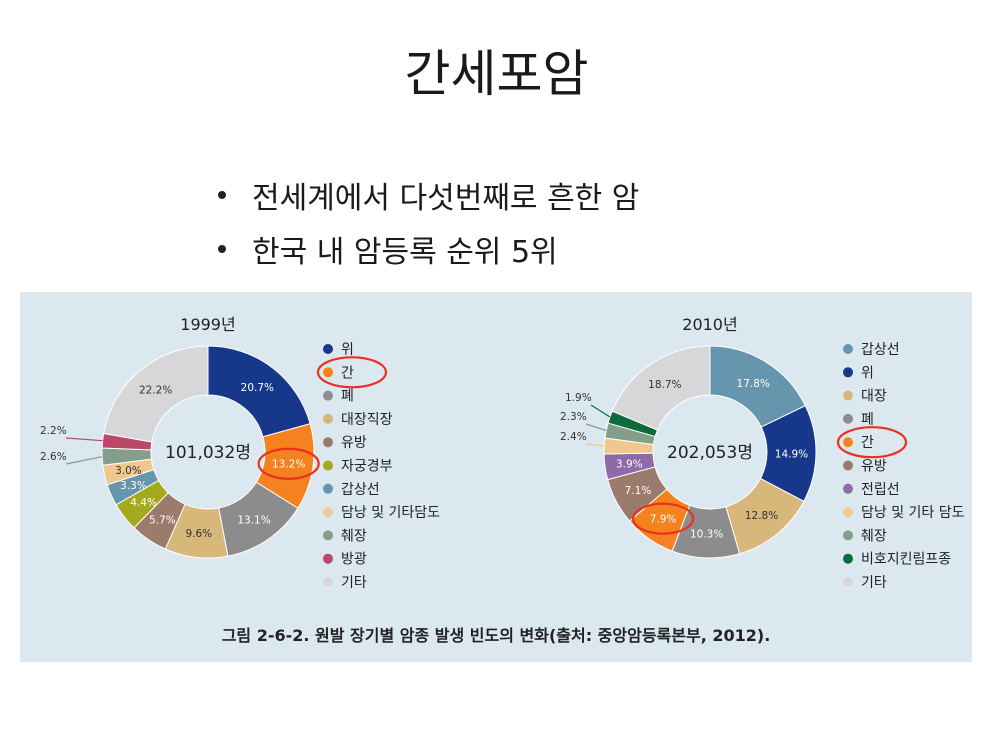 The width and height of the screenshot is (993, 745). I want to click on data-label: 18.7%, so click(664, 385).